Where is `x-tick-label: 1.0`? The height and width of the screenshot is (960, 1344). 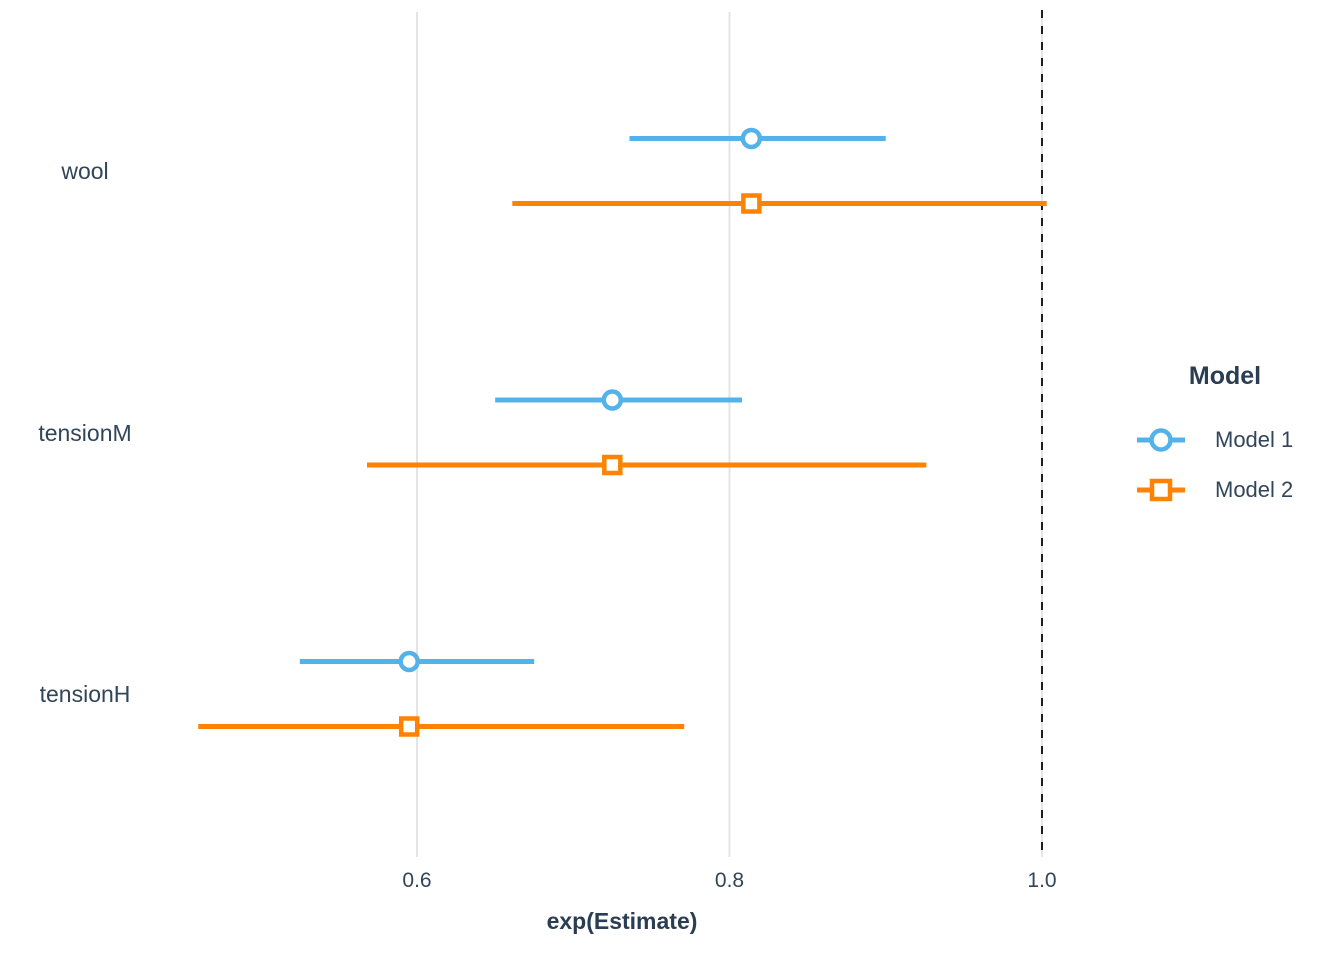 x-tick-label: 1.0 is located at coordinates (1042, 880).